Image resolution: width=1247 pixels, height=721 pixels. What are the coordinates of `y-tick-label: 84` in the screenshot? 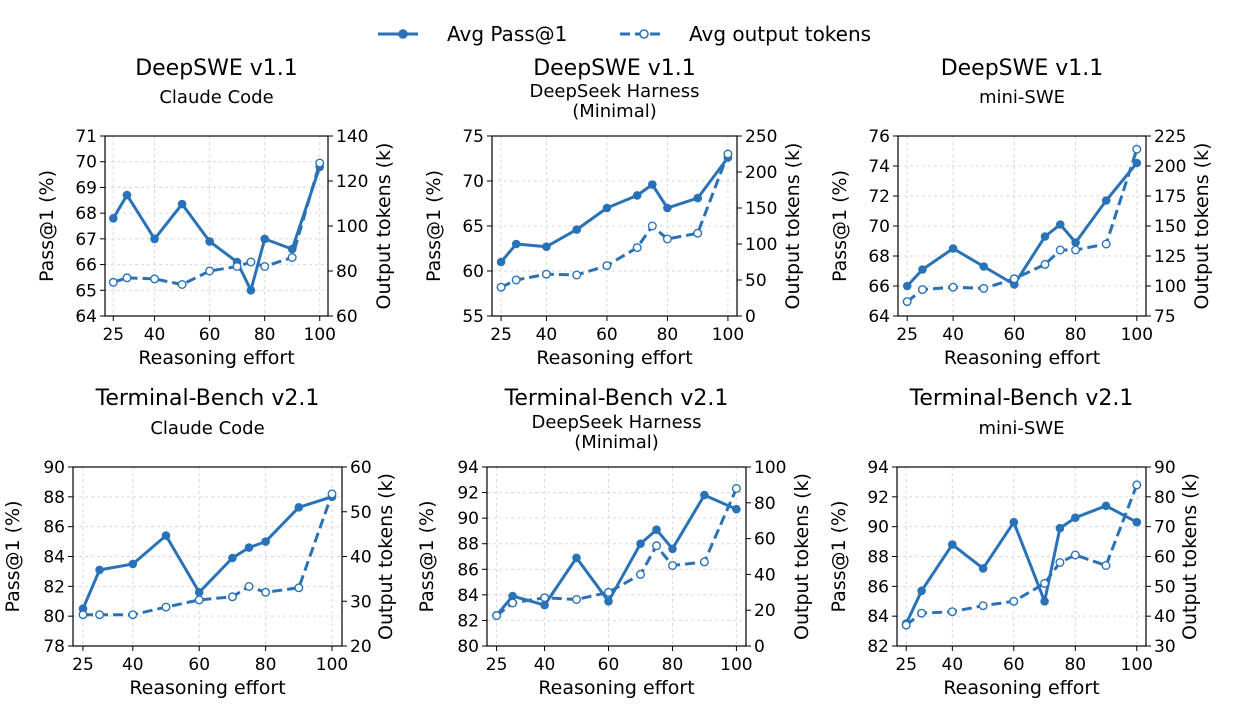 It's located at (878, 617).